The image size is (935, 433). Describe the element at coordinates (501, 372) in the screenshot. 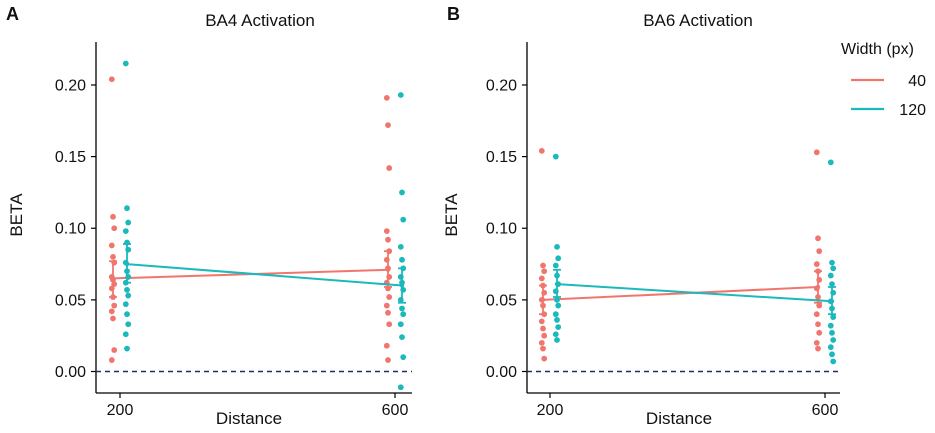

I see `panel-b-y-tick-label: 0.00` at that location.